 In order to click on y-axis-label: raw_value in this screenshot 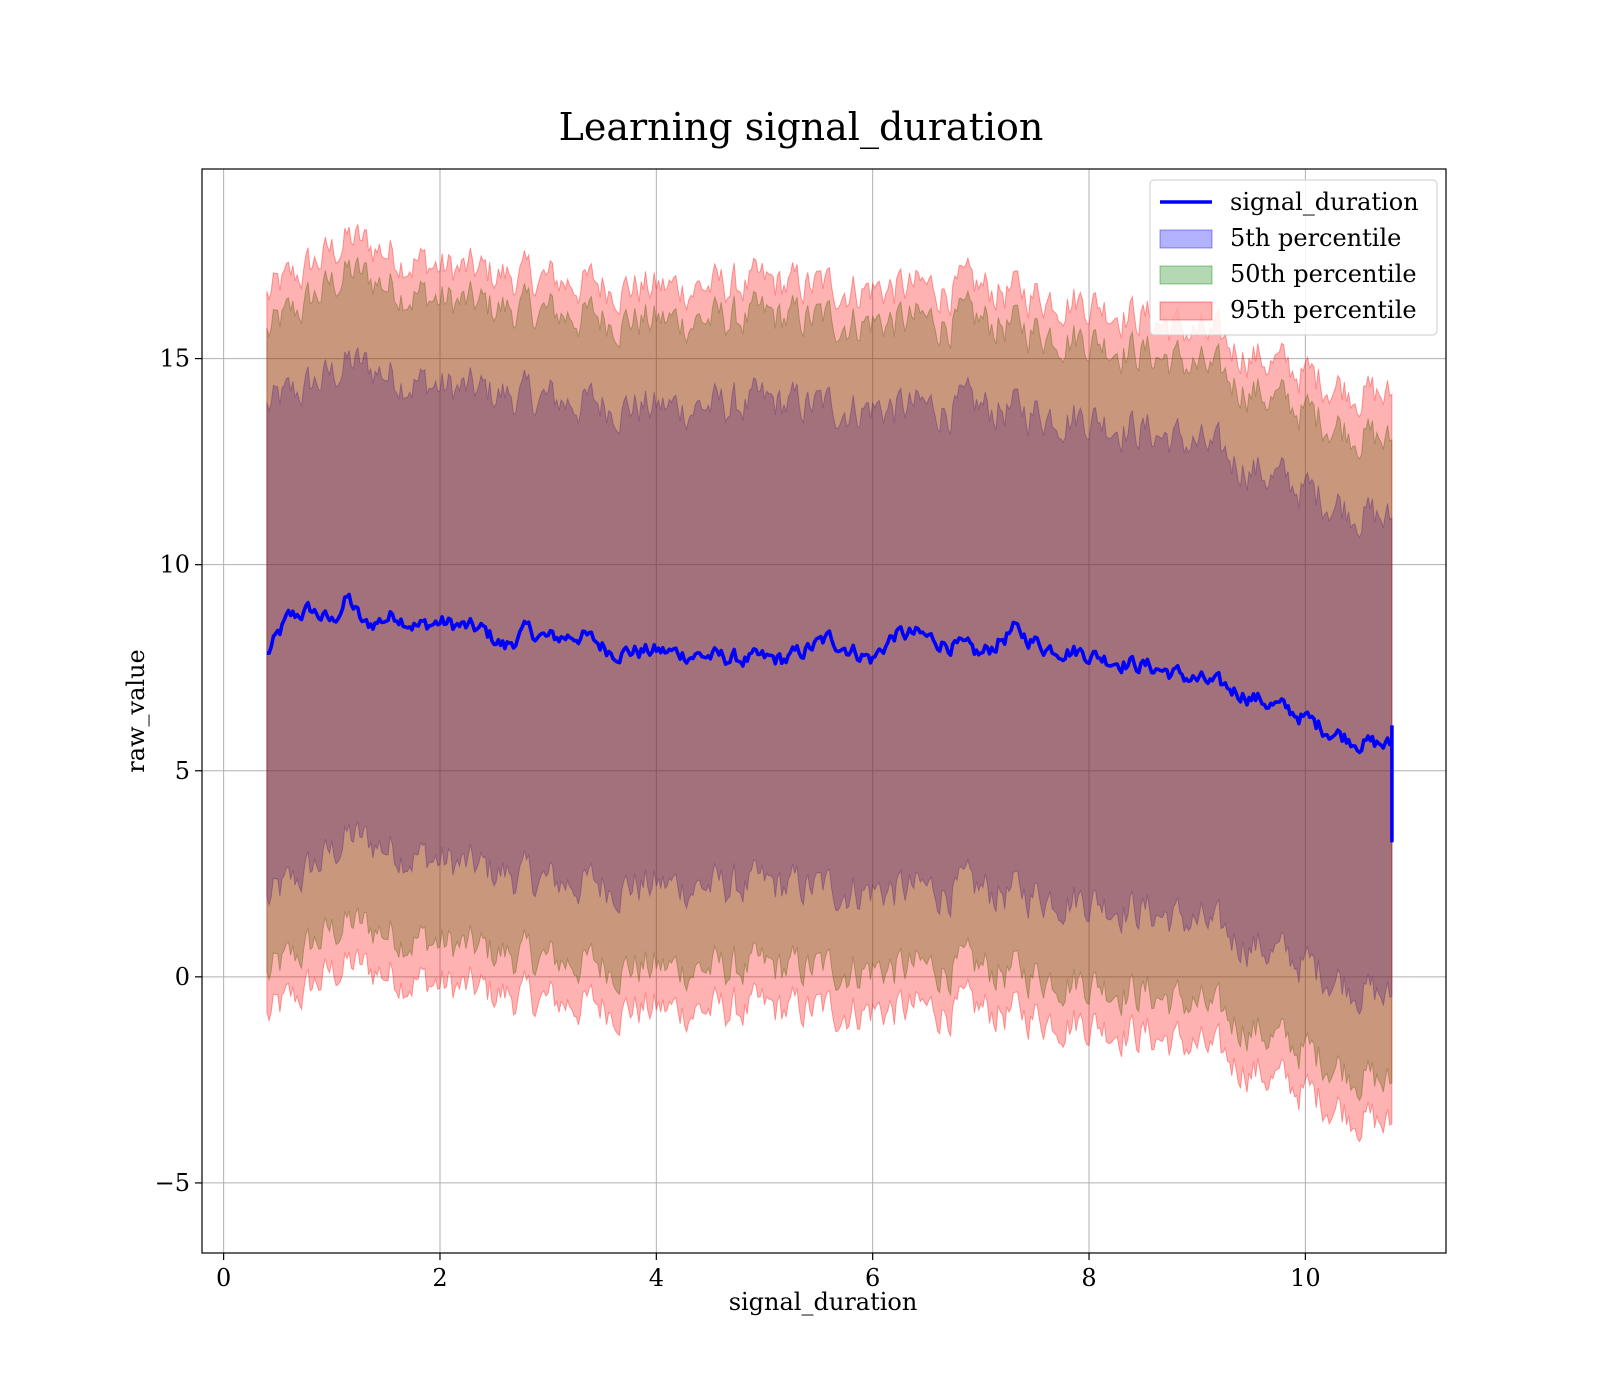, I will do `click(136, 711)`.